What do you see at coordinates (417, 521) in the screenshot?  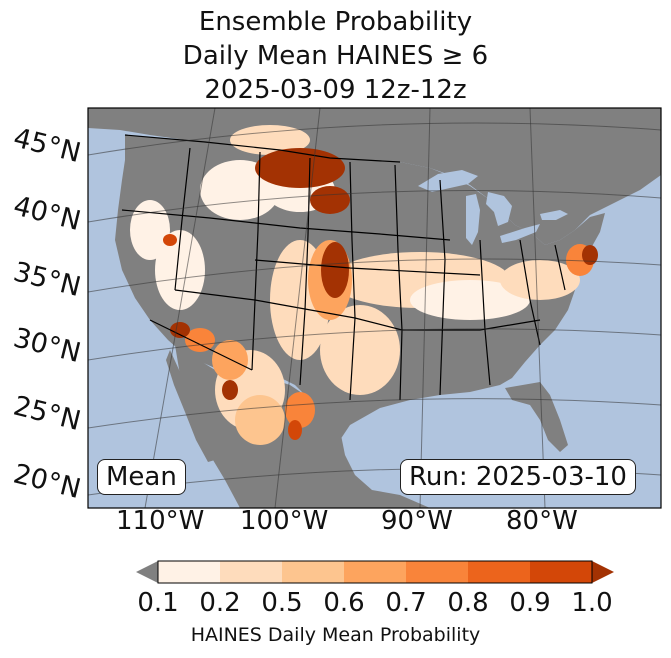 I see `lon-label-90: 90°W` at bounding box center [417, 521].